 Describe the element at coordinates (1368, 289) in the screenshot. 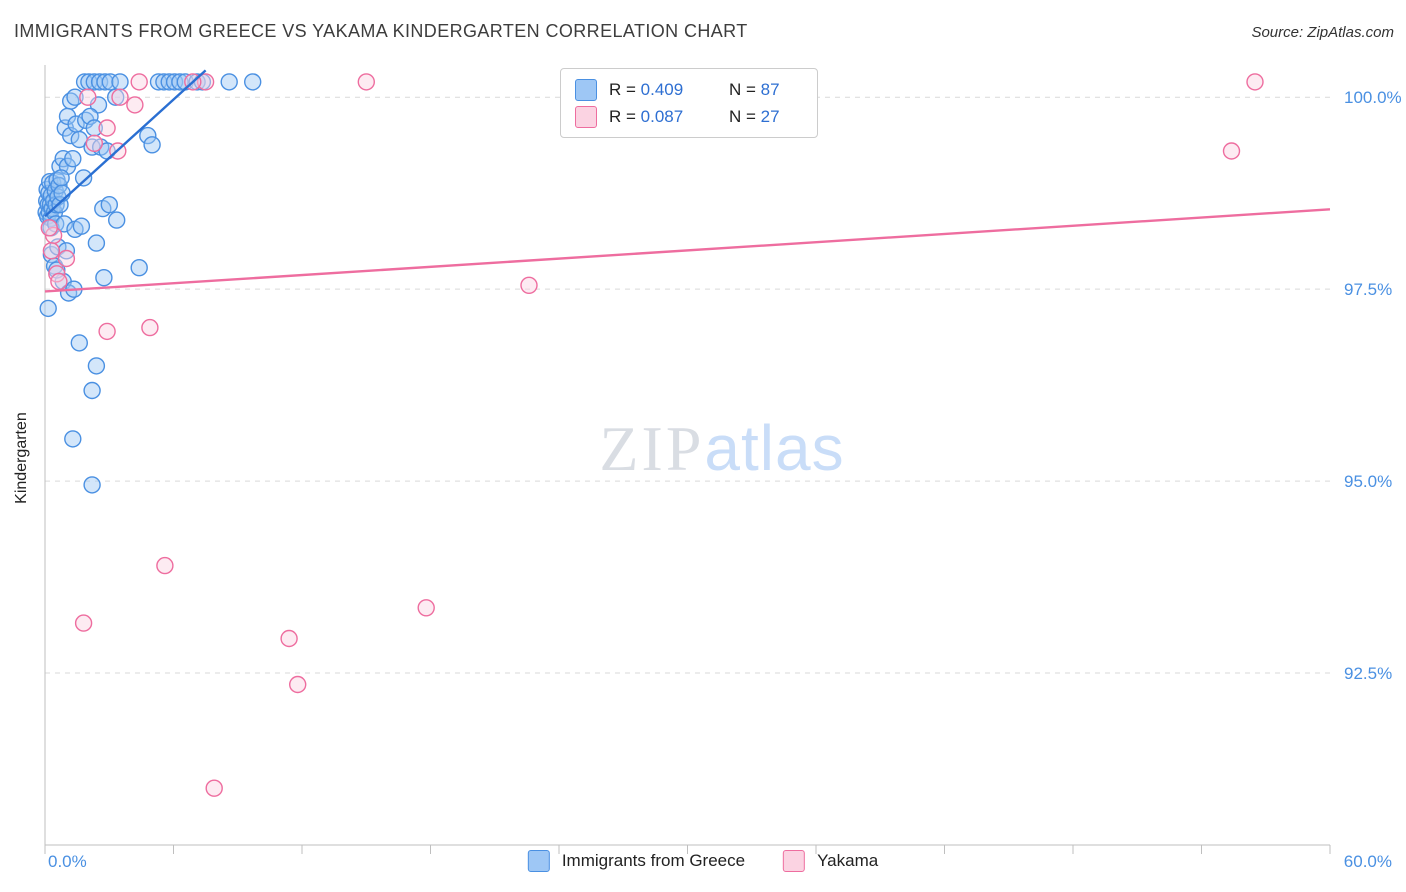

I see `y-tick-label: 97.5%` at that location.